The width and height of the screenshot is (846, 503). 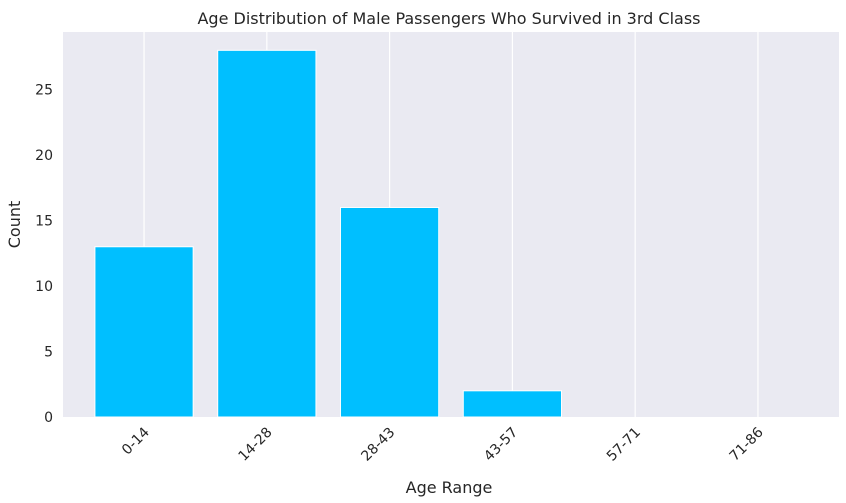 What do you see at coordinates (136, 441) in the screenshot?
I see `x-tick-label: 0-14` at bounding box center [136, 441].